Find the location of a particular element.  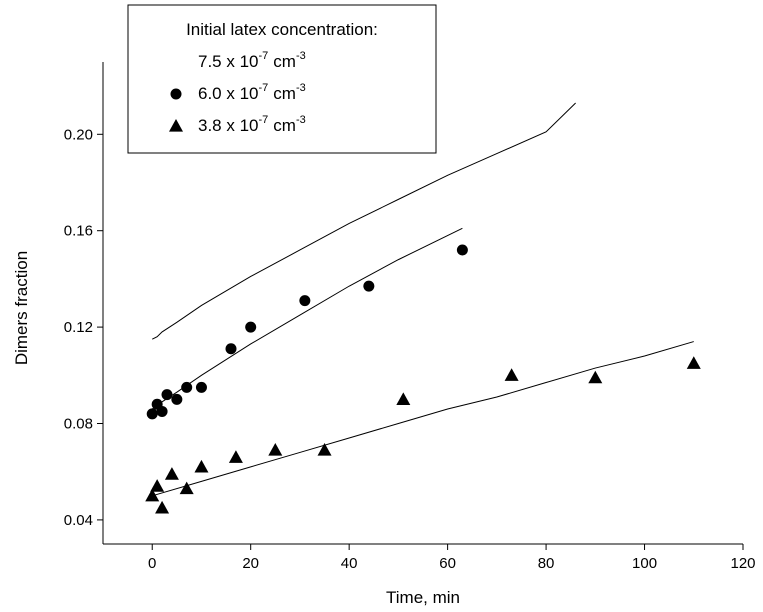

y-ticks: 0.04 0.08 0.12 0.16 0.20 is located at coordinates (83, 327).